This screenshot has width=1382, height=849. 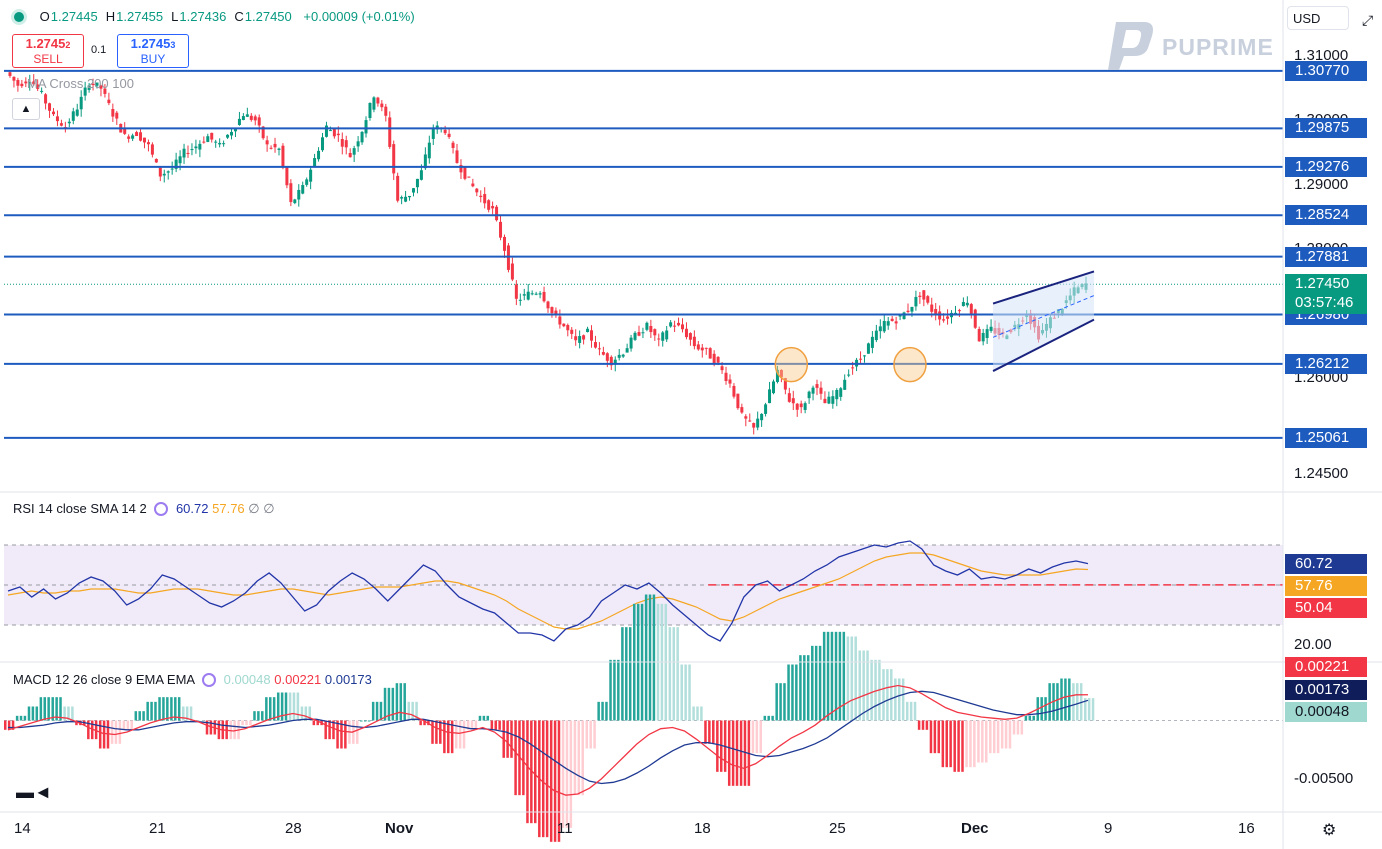 What do you see at coordinates (26, 109) in the screenshot?
I see `collapse-legend-button: ▲` at bounding box center [26, 109].